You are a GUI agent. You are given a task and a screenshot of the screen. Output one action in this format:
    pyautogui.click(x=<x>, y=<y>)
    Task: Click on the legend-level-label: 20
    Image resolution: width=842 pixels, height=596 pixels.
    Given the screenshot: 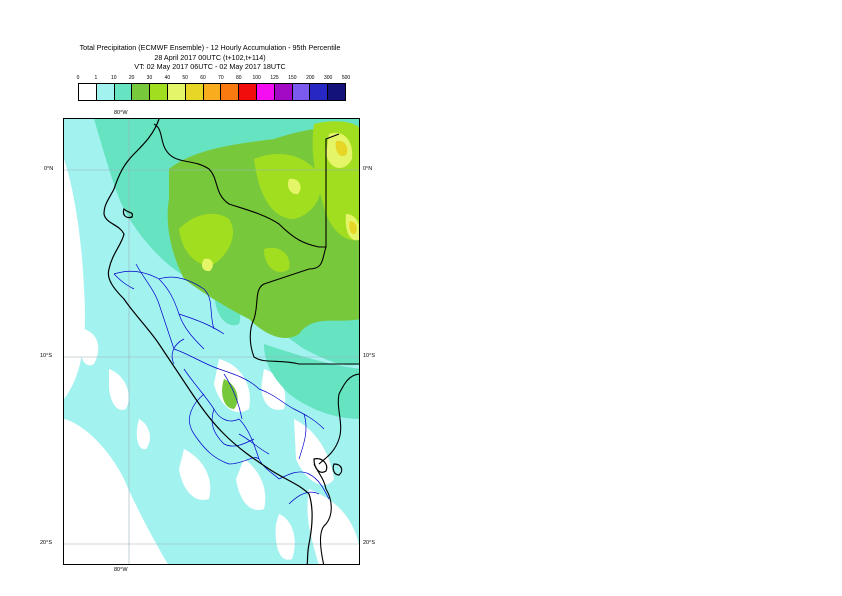 What is the action you would take?
    pyautogui.click(x=131, y=78)
    